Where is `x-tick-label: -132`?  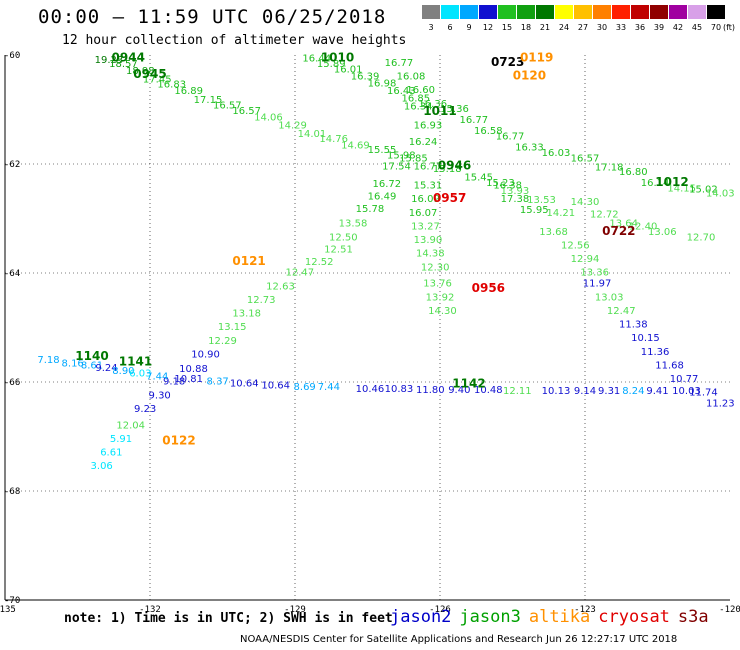 x-tick-label: -132 is located at coordinates (150, 610).